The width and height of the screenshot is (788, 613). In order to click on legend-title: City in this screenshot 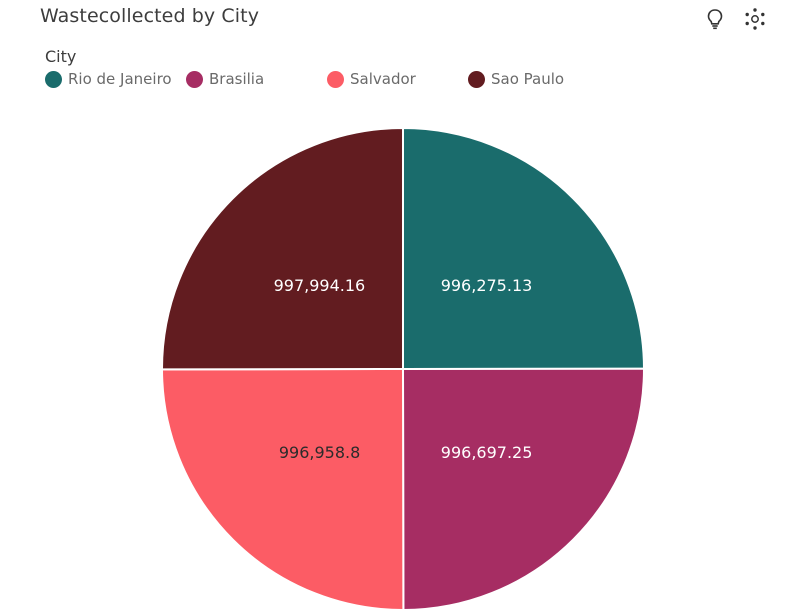, I will do `click(61, 56)`.